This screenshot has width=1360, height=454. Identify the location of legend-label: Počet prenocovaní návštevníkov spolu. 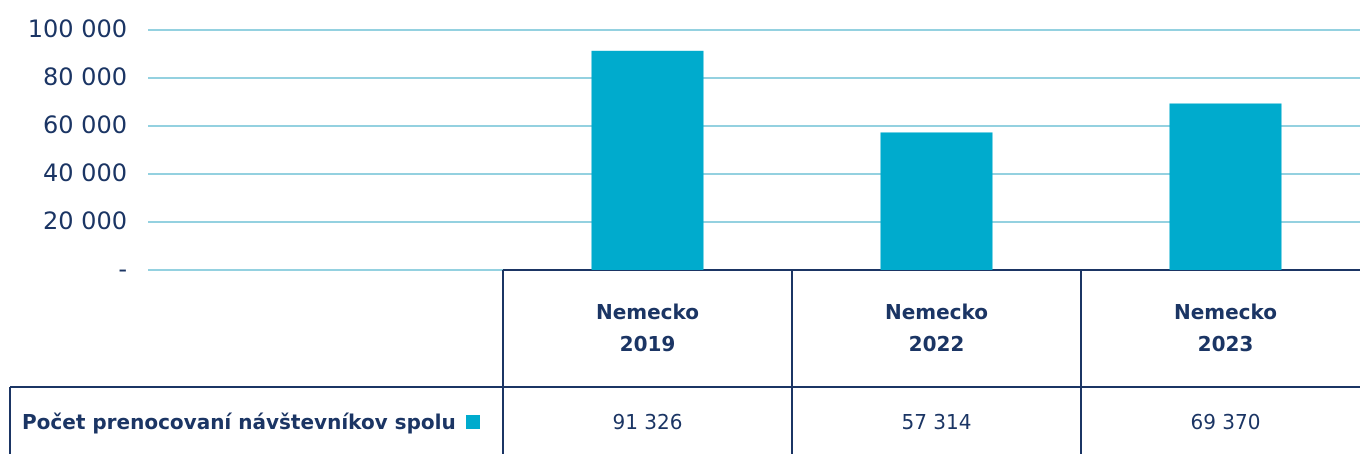
(239, 422).